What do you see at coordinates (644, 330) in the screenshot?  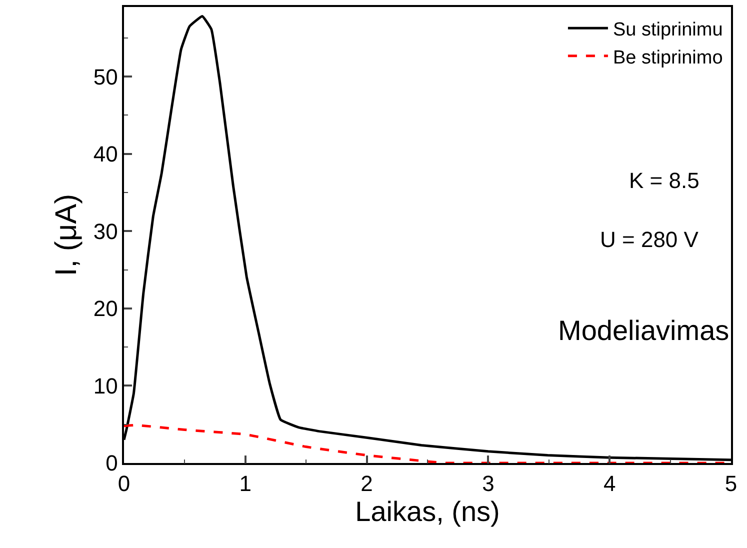 I see `annotation: Modeliavimas` at bounding box center [644, 330].